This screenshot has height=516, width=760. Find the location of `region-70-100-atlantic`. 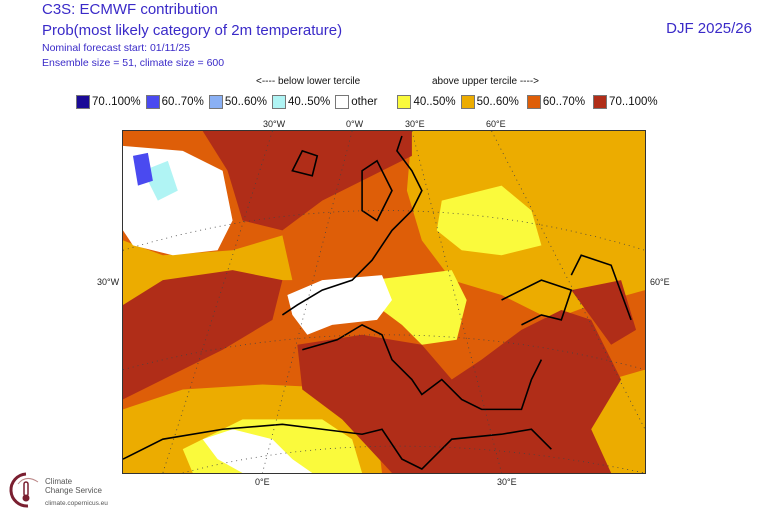

region-70-100-atlantic is located at coordinates (203, 335).